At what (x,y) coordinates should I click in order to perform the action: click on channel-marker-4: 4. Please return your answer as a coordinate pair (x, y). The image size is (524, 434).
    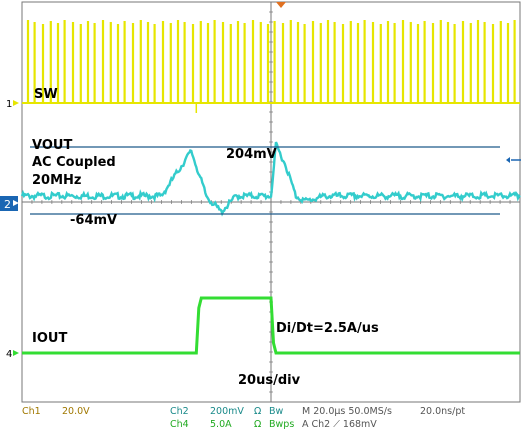
    Looking at the image, I should click on (12, 354).